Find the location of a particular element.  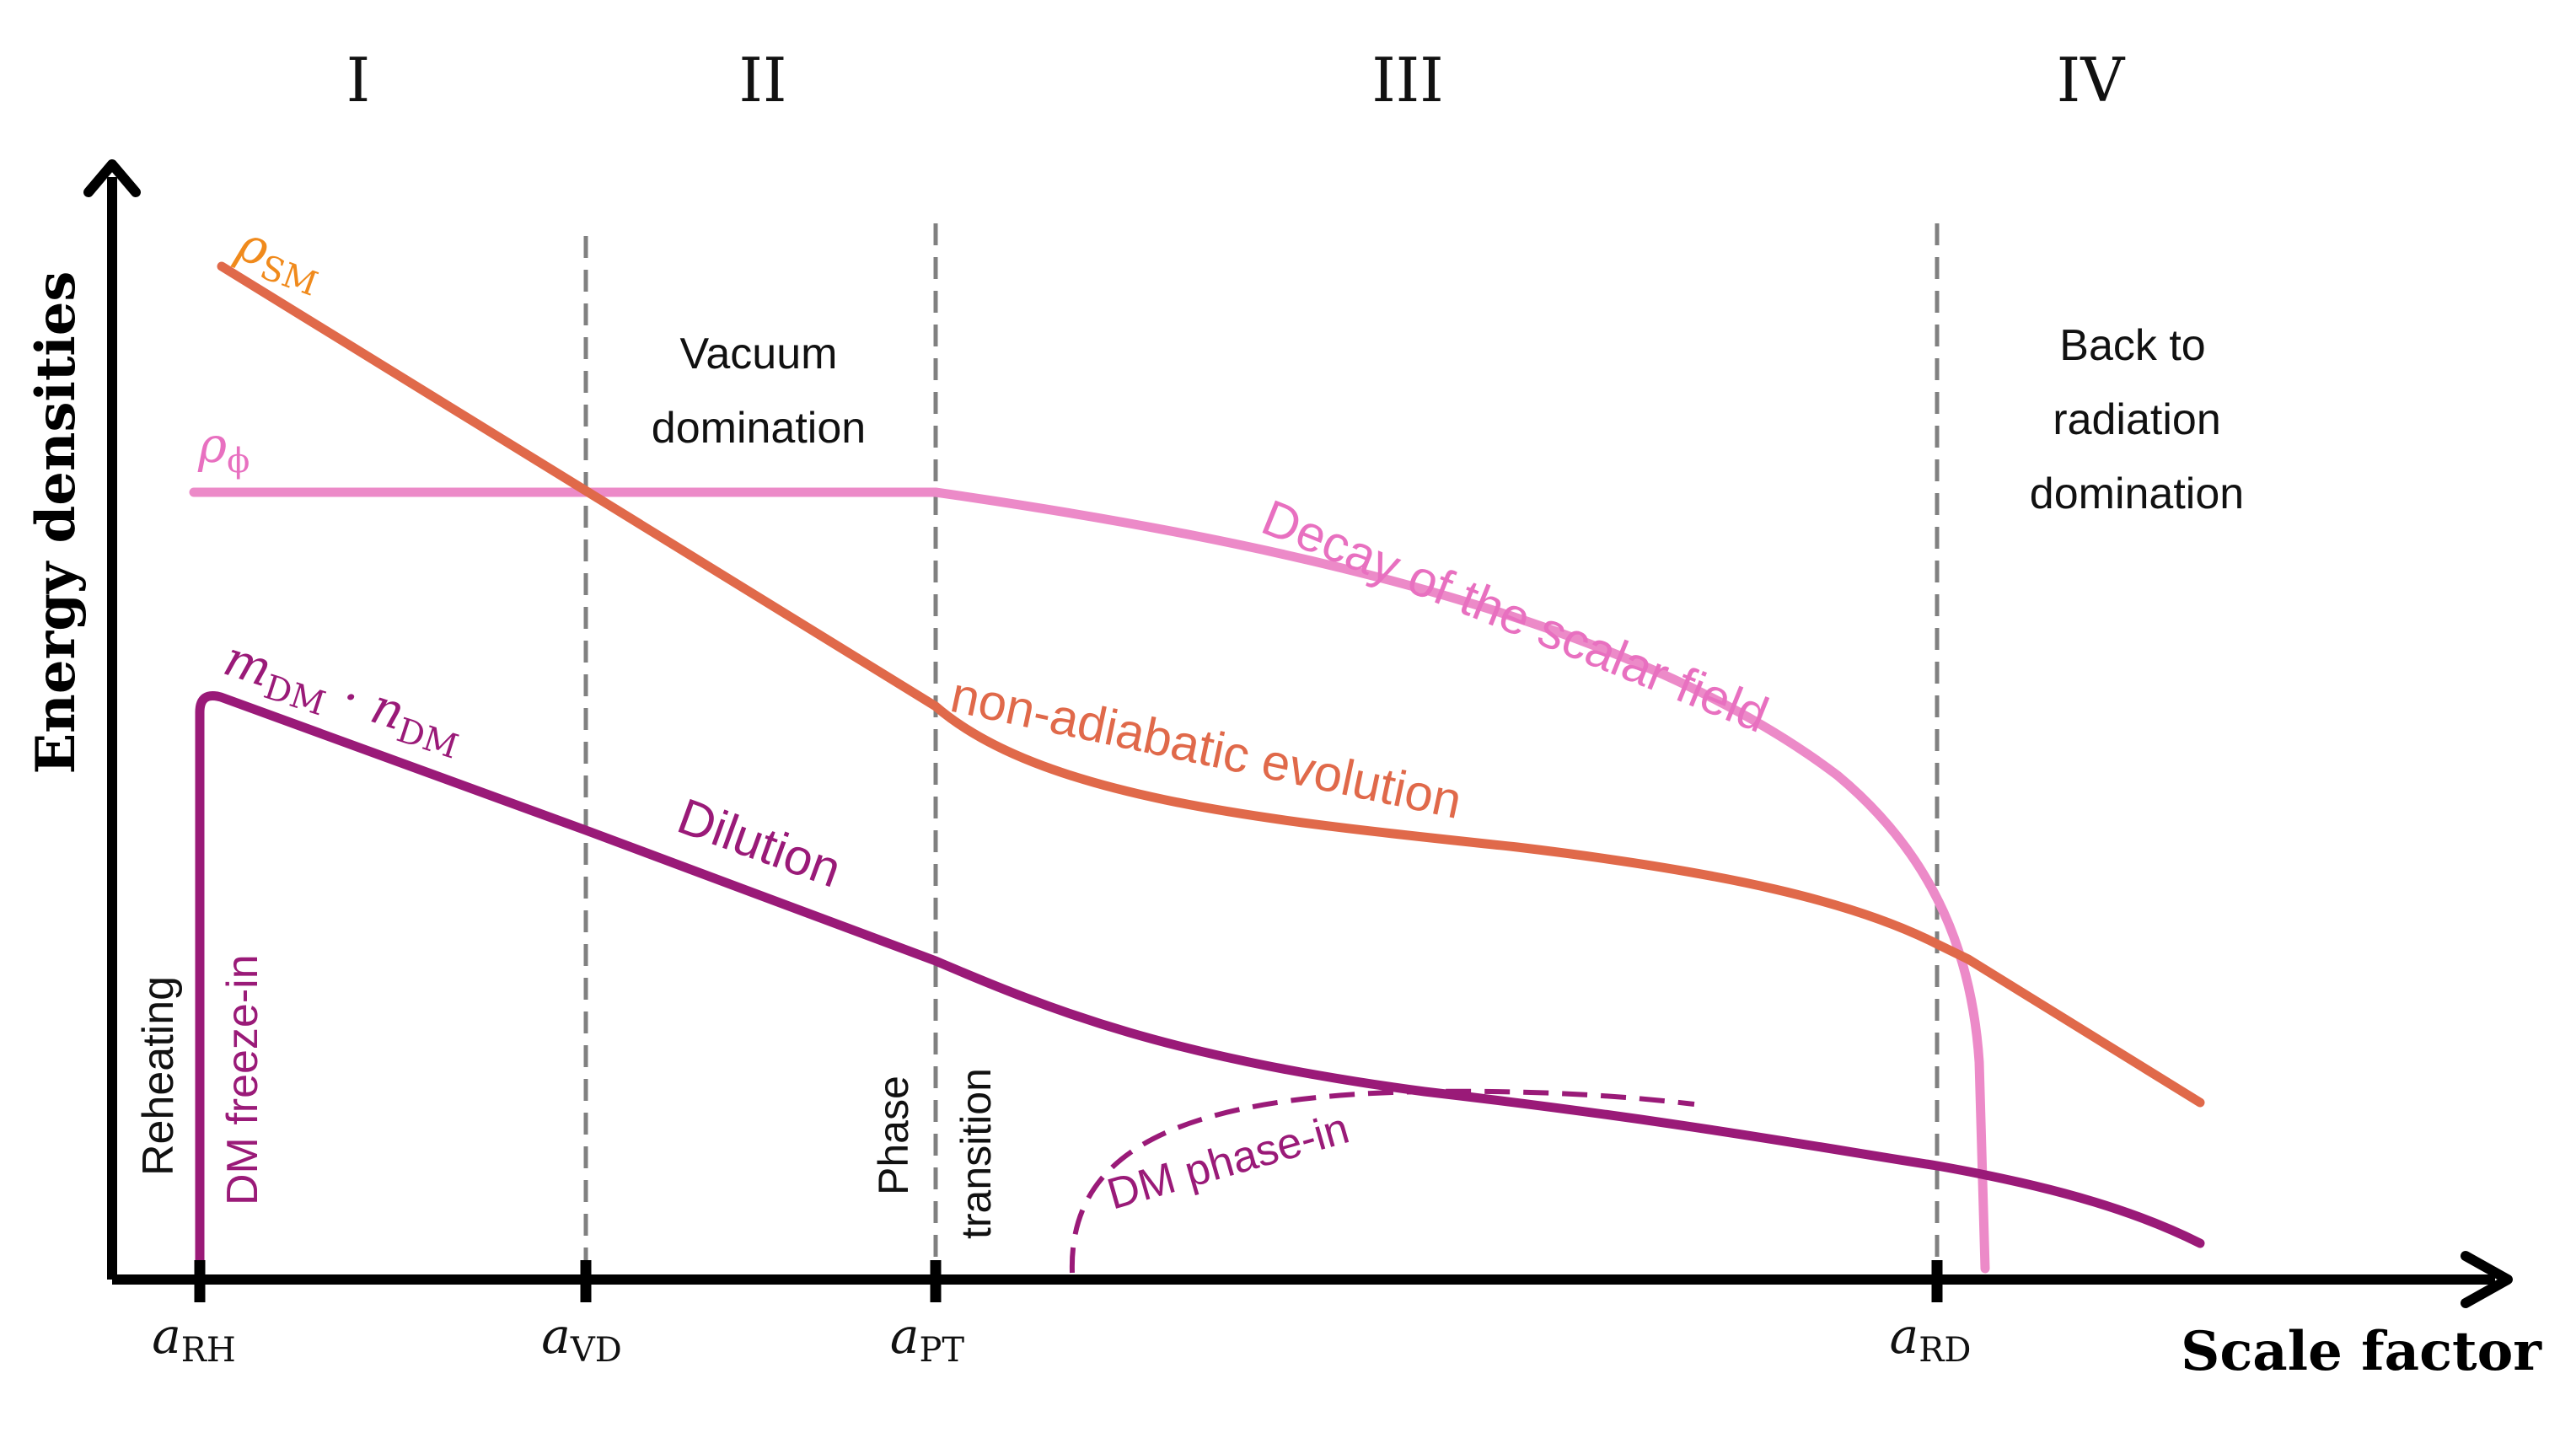

tick-label-vd: aVD is located at coordinates (581, 1338).